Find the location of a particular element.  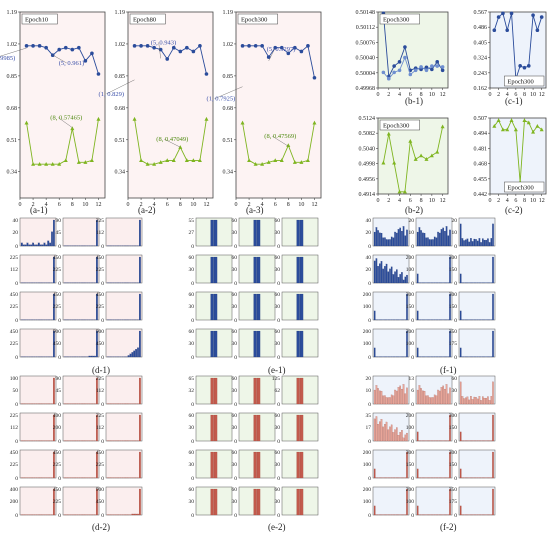

hist-ytick-mid: 10 is located at coordinates (412, 233).